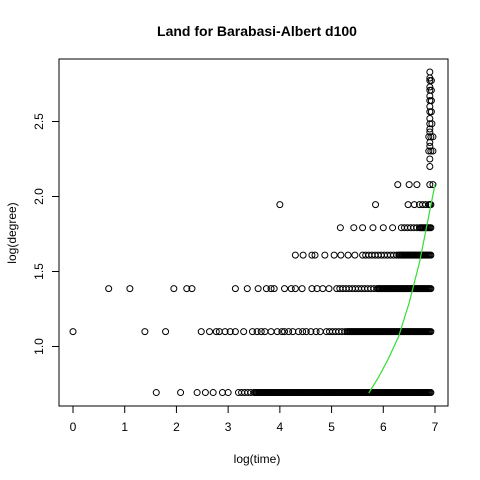 This screenshot has height=480, width=480. What do you see at coordinates (331, 427) in the screenshot?
I see `x-tick-label: 5` at bounding box center [331, 427].